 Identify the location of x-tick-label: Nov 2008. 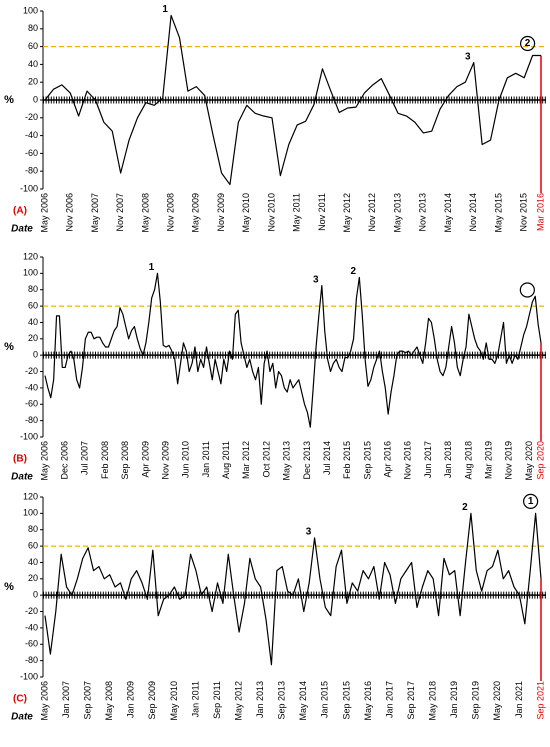
(170, 212).